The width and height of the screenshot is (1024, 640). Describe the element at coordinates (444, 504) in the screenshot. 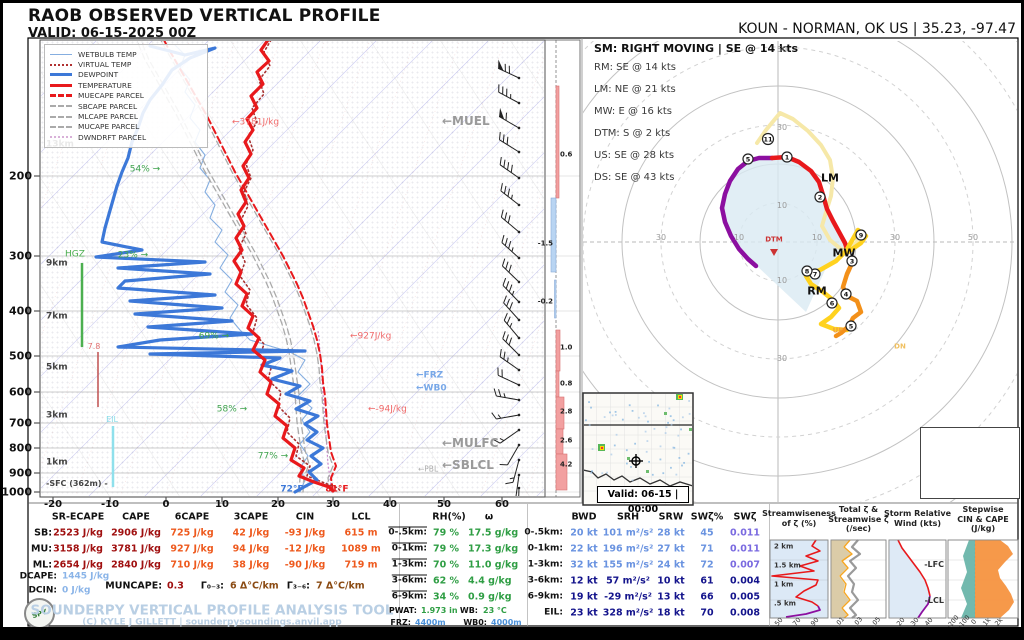

I see `temp-tick: 50` at that location.